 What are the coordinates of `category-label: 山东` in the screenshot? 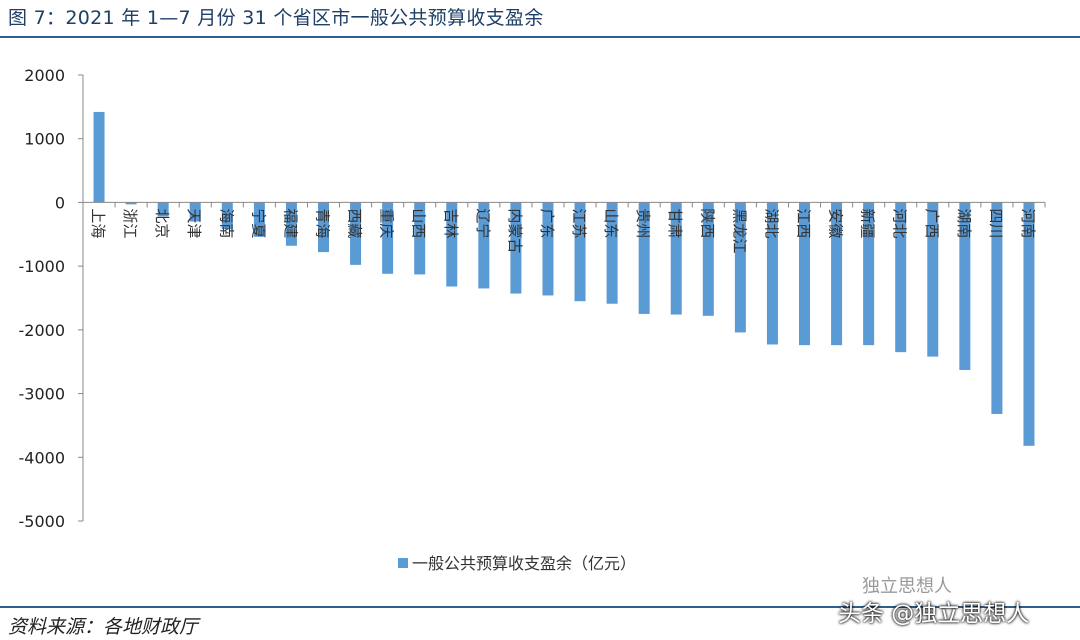 It's located at (611, 223).